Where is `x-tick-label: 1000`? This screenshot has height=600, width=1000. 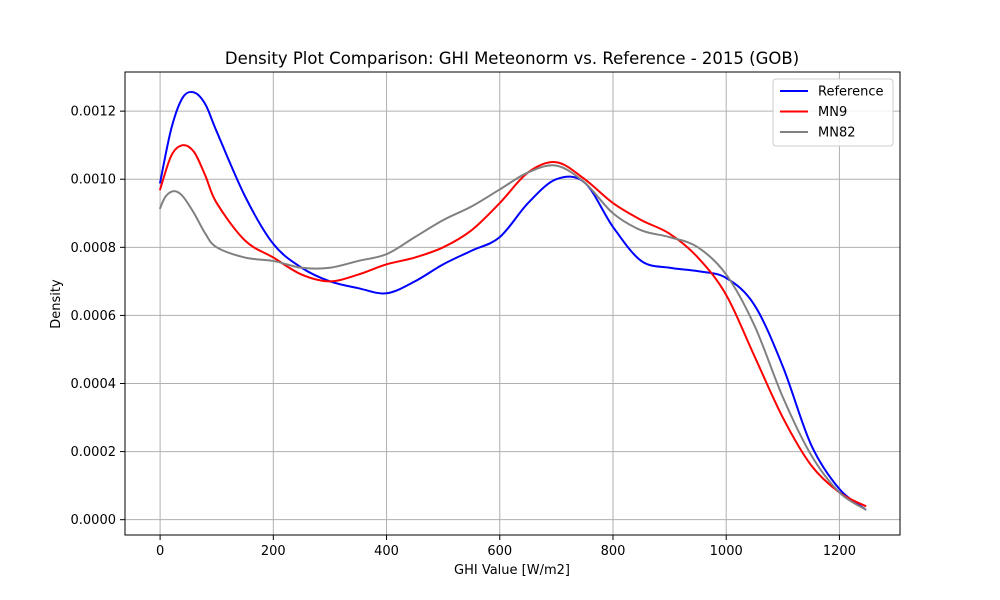
x-tick-label: 1000 is located at coordinates (726, 551).